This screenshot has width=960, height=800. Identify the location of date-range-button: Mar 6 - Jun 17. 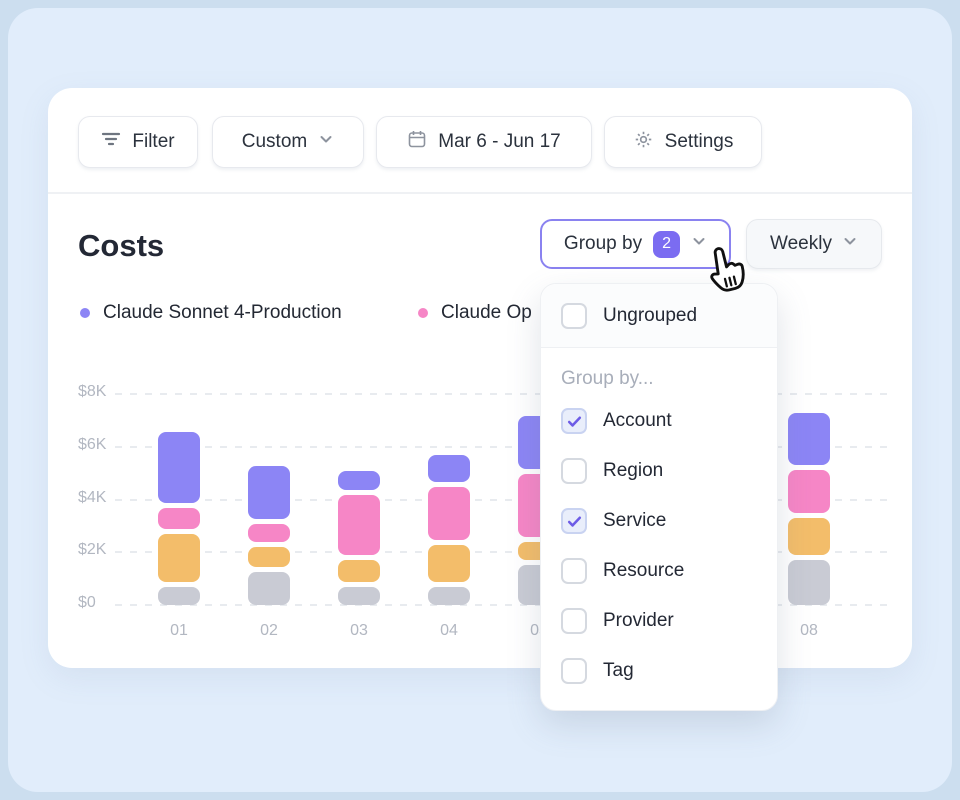
(484, 142).